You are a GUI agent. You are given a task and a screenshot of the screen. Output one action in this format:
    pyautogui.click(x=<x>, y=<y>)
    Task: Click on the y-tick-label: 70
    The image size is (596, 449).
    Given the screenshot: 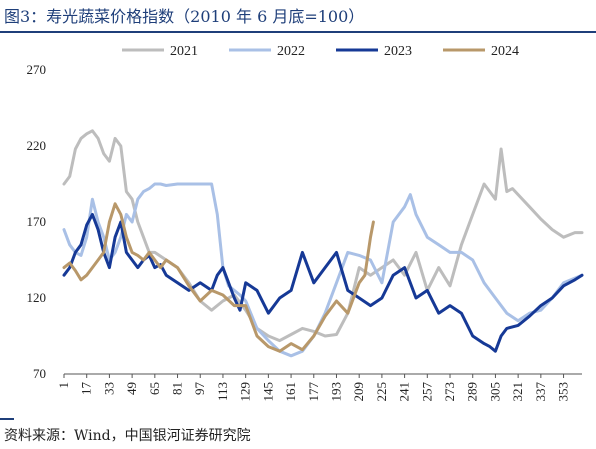 What is the action you would take?
    pyautogui.click(x=39, y=373)
    